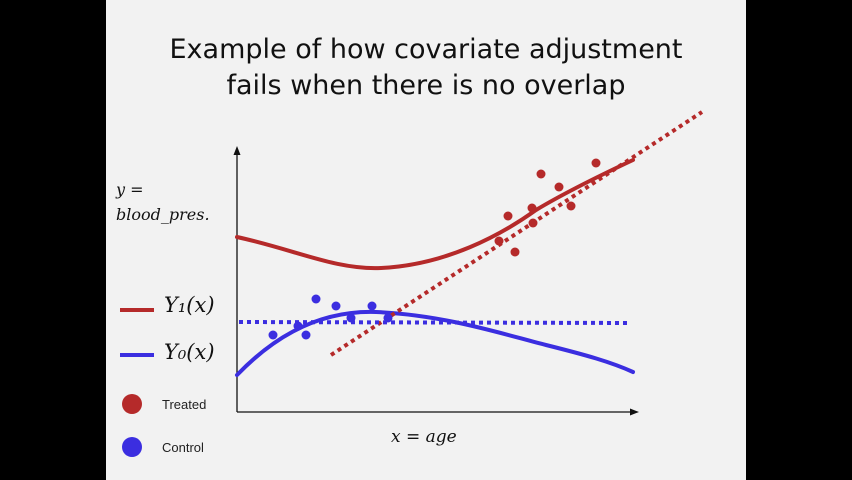 The width and height of the screenshot is (852, 480). I want to click on legend-treated-dot, so click(132, 404).